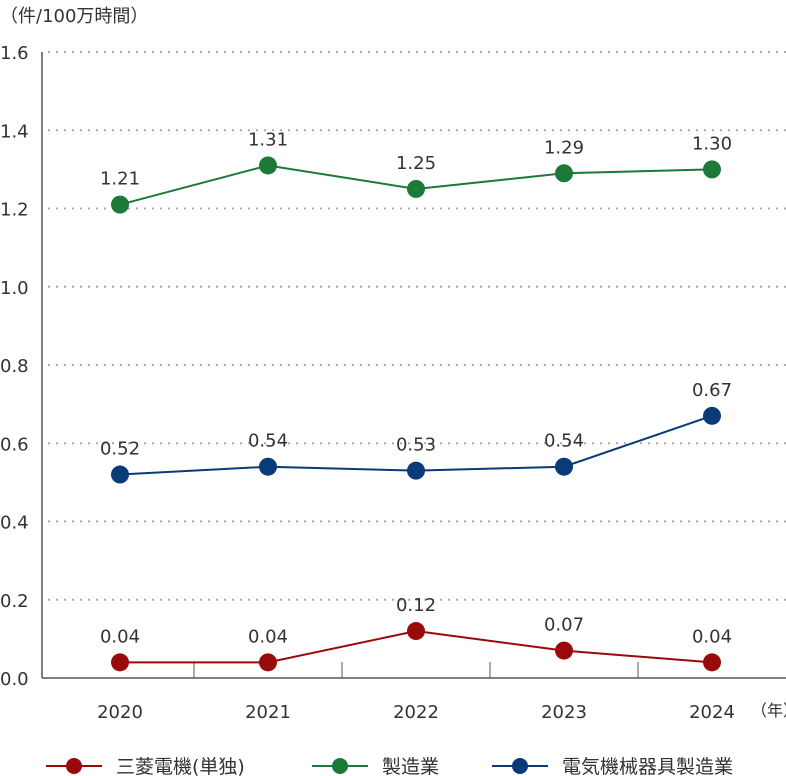 The height and width of the screenshot is (776, 786). I want to click on series-三菱電機(単独): 0.04 0.04 0.12 0.07 0.04, so click(416, 633).